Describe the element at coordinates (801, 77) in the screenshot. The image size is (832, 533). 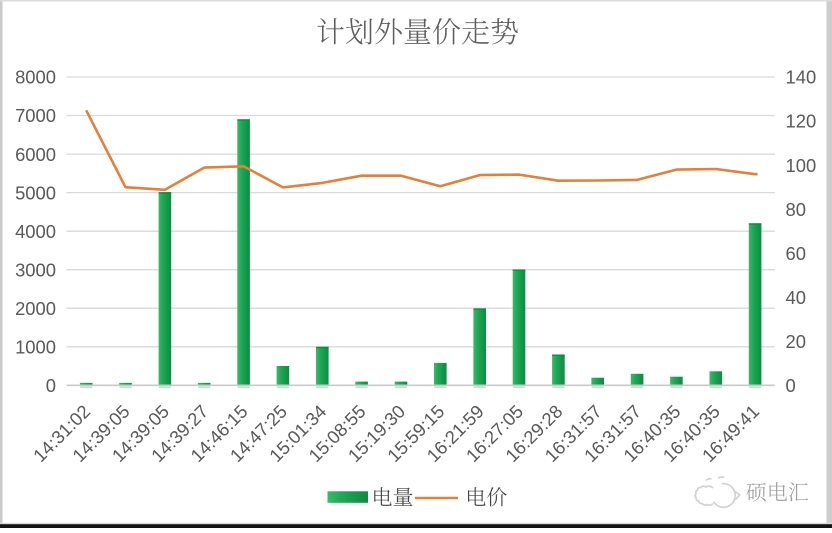
I see `svg-text: 140` at that location.